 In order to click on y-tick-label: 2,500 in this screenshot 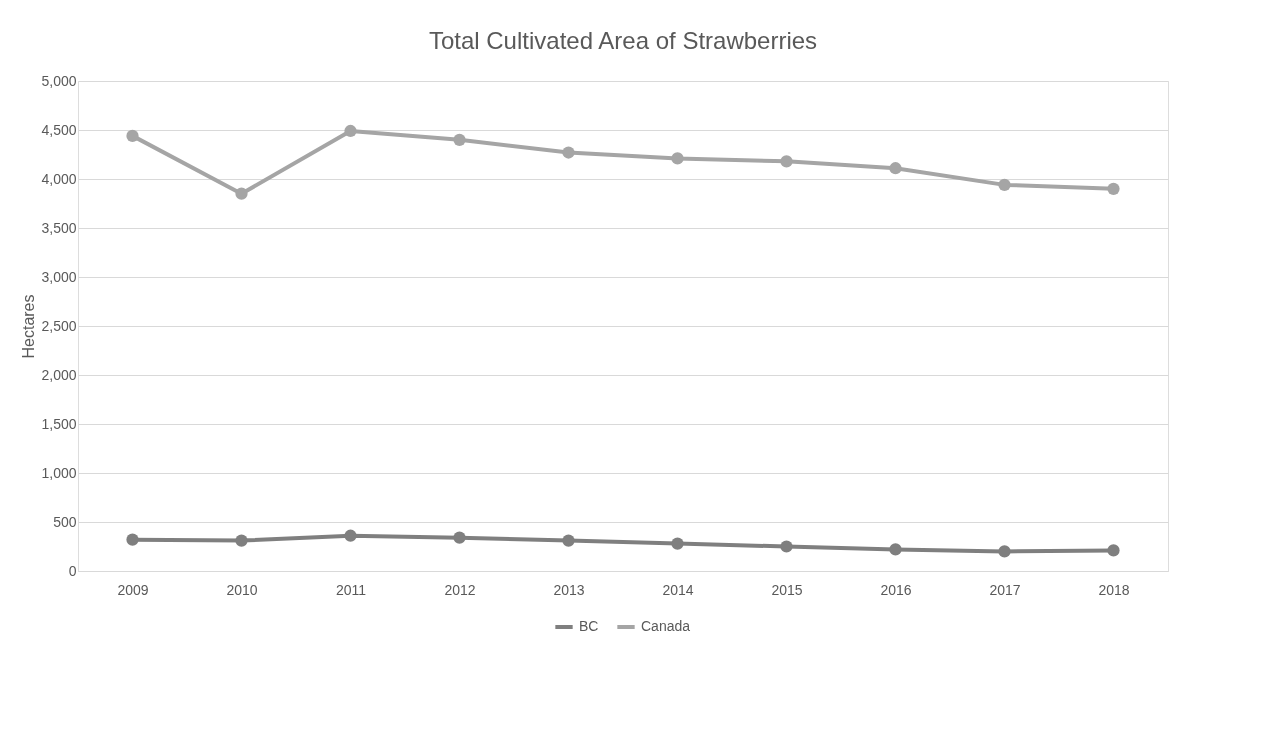, I will do `click(59, 325)`.